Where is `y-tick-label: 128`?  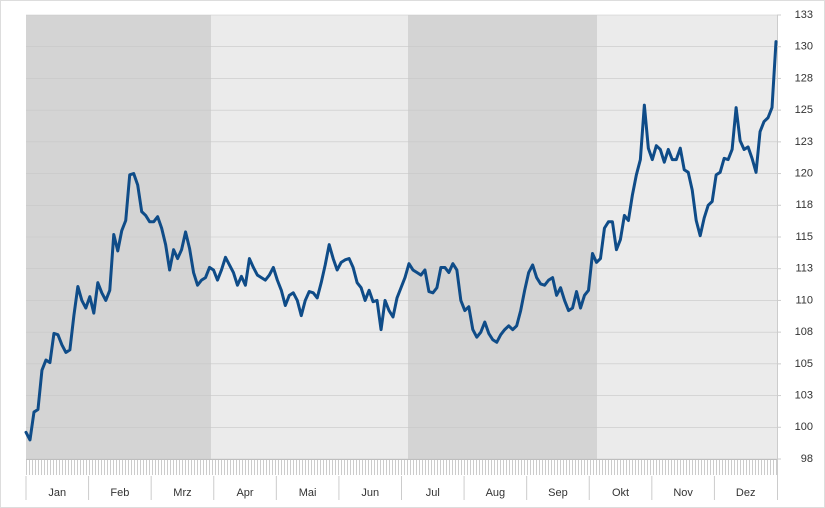
y-tick-label: 128 is located at coordinates (804, 78).